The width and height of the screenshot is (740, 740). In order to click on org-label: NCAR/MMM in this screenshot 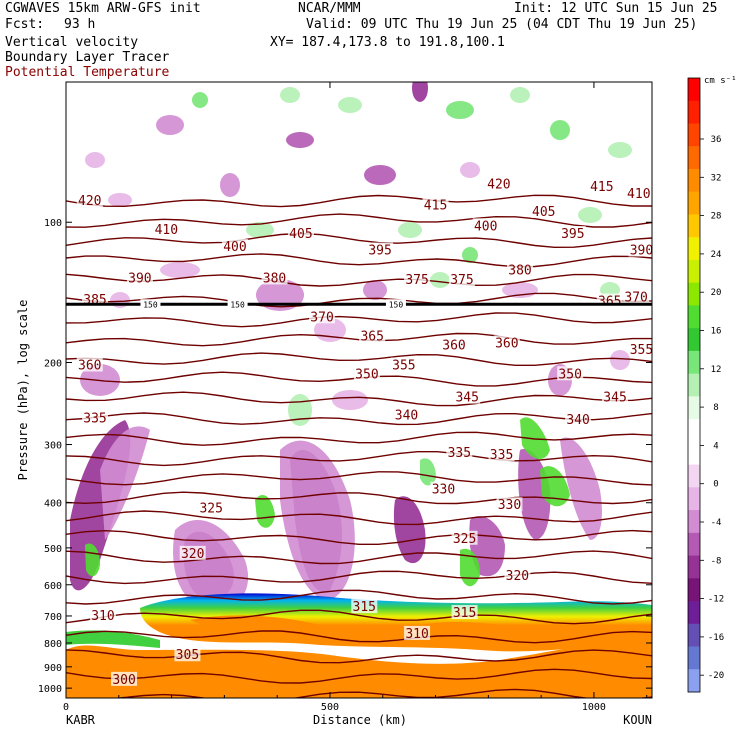, I will do `click(329, 8)`.